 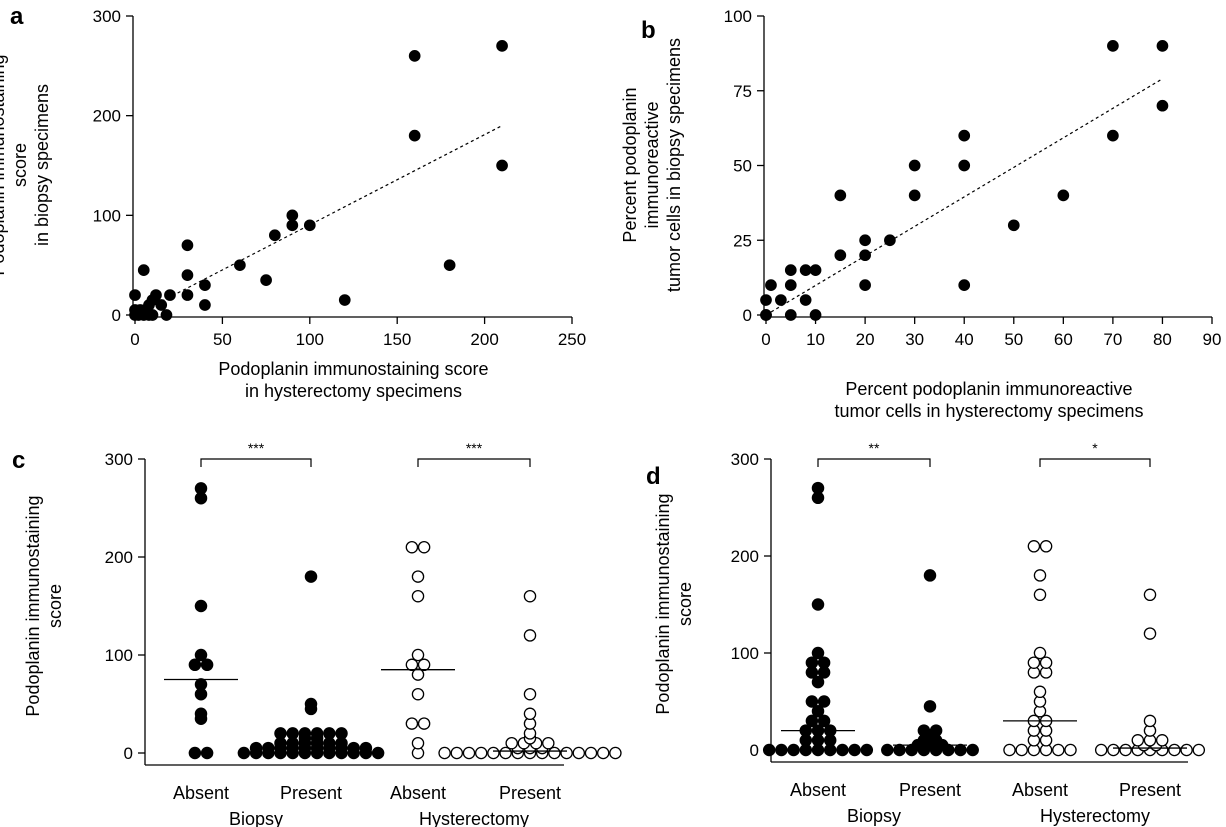 What do you see at coordinates (988, 411) in the screenshot?
I see `x-axis-label: tumor cells in hysterectomy specimens` at bounding box center [988, 411].